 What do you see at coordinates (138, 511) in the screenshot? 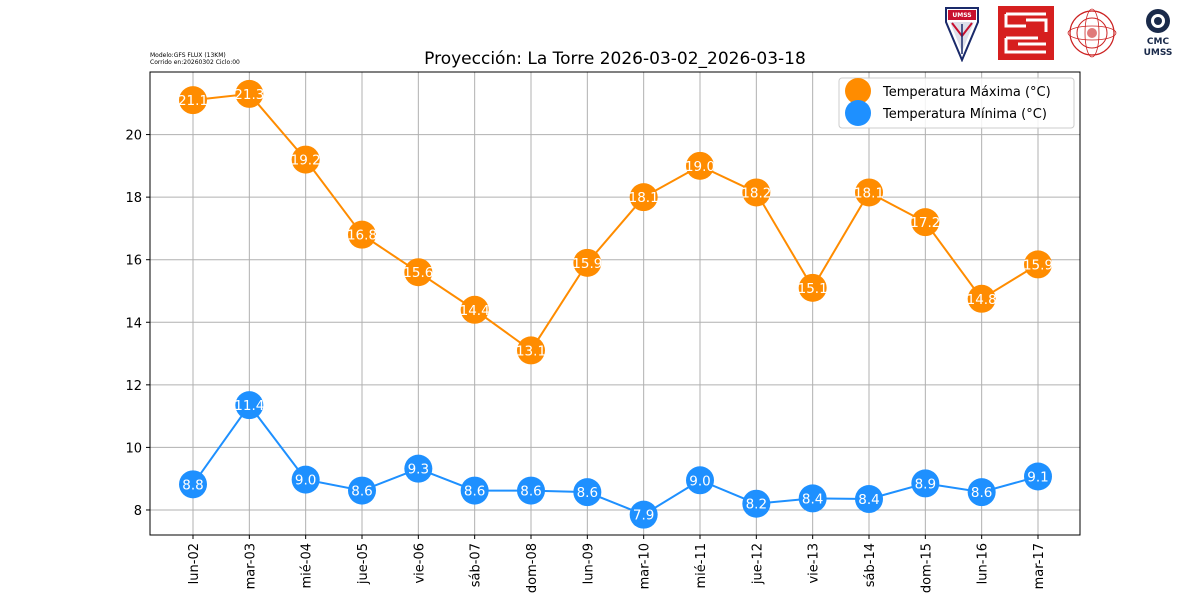
I see `y-tick-label: 8` at bounding box center [138, 511].